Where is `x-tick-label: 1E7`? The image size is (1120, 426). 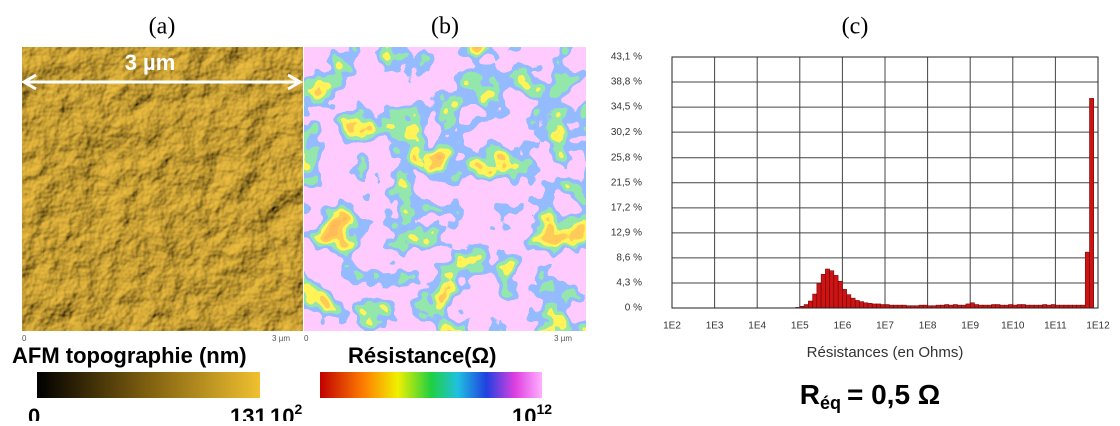
x-tick-label: 1E7 is located at coordinates (885, 326).